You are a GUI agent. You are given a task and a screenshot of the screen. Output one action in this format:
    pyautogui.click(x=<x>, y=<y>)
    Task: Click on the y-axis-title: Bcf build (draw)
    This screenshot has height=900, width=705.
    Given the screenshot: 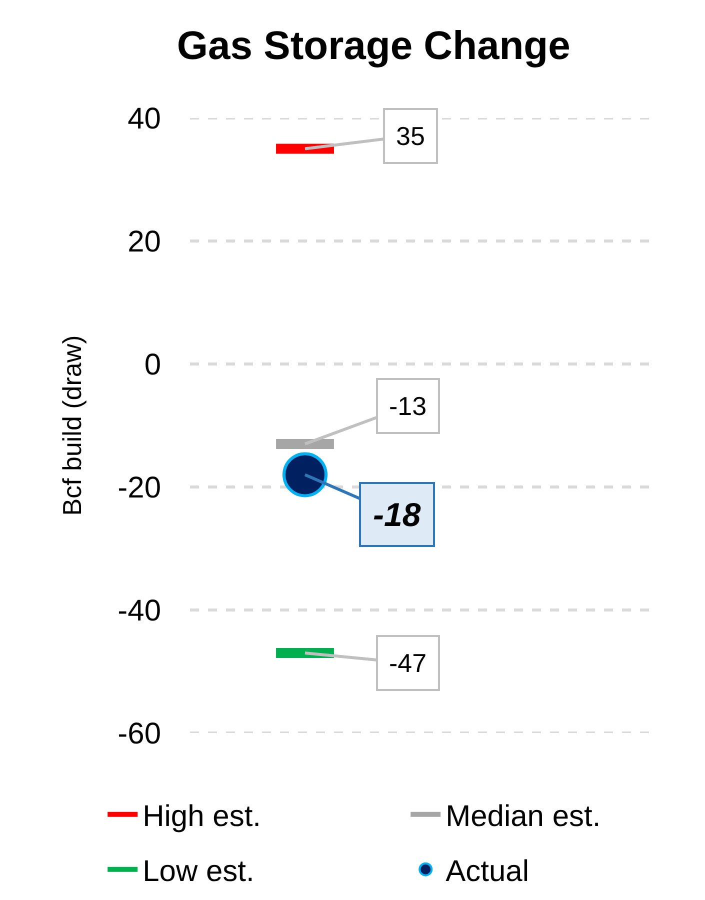 What is the action you would take?
    pyautogui.click(x=72, y=425)
    